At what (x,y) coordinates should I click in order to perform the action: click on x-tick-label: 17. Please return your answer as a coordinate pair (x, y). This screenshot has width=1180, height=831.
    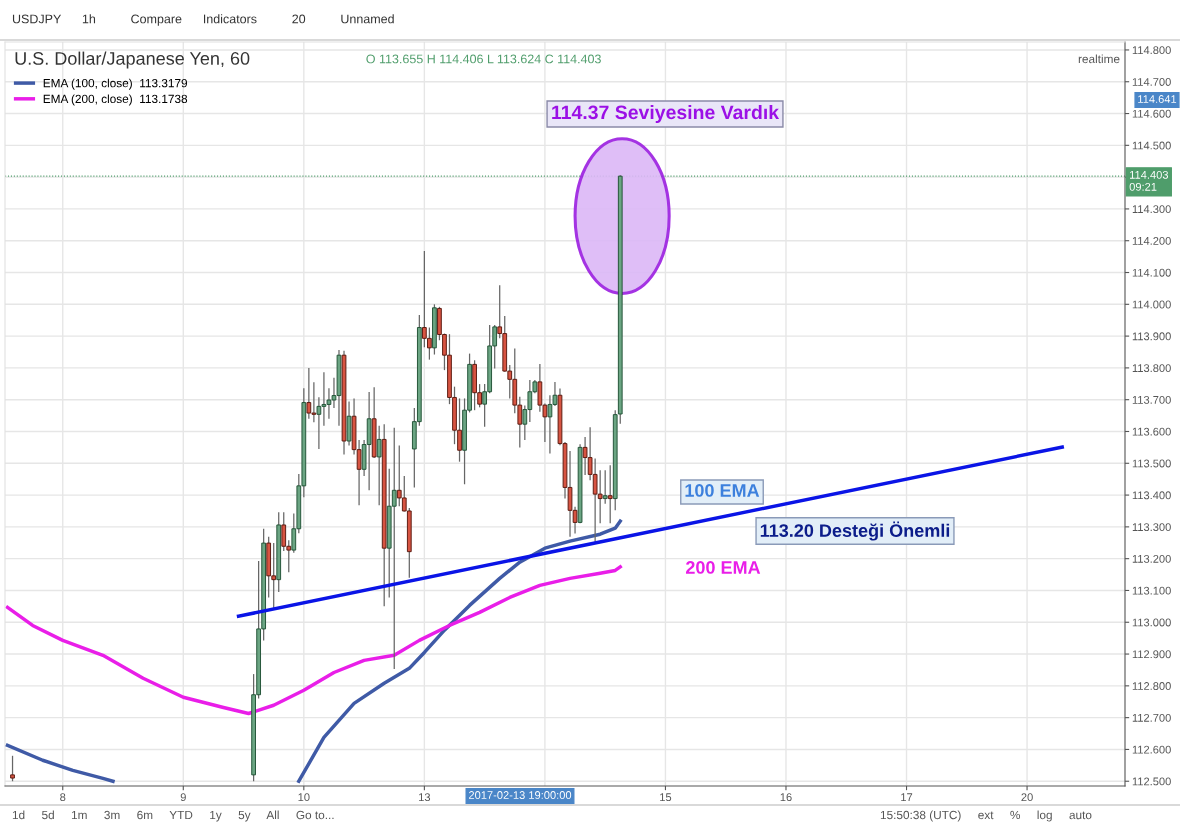
    Looking at the image, I should click on (907, 797).